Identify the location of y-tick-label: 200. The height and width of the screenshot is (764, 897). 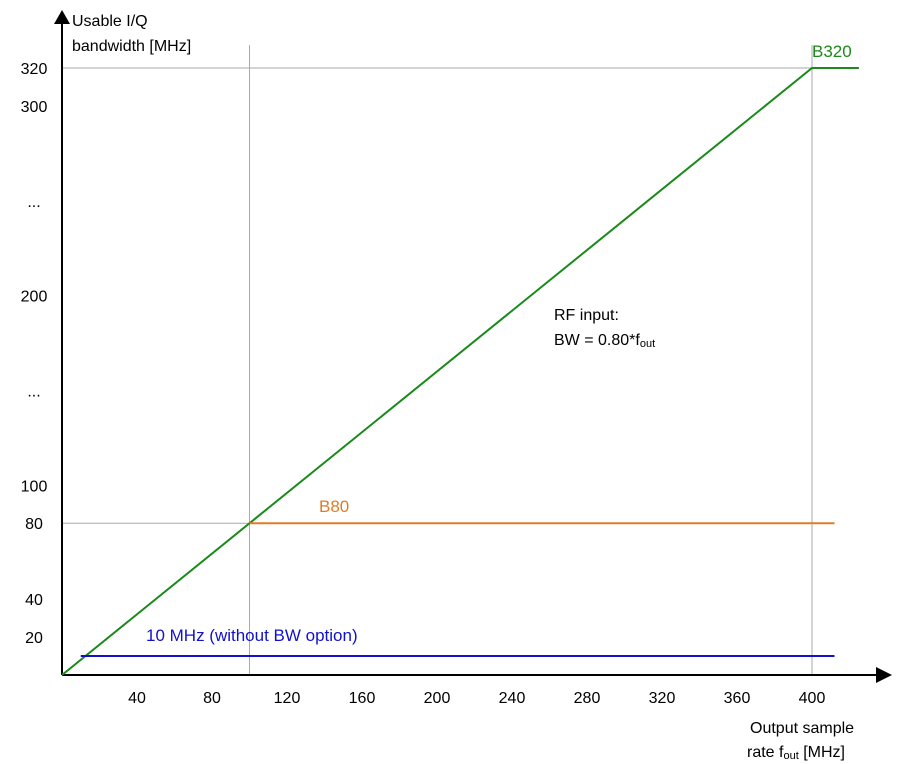
(34, 297).